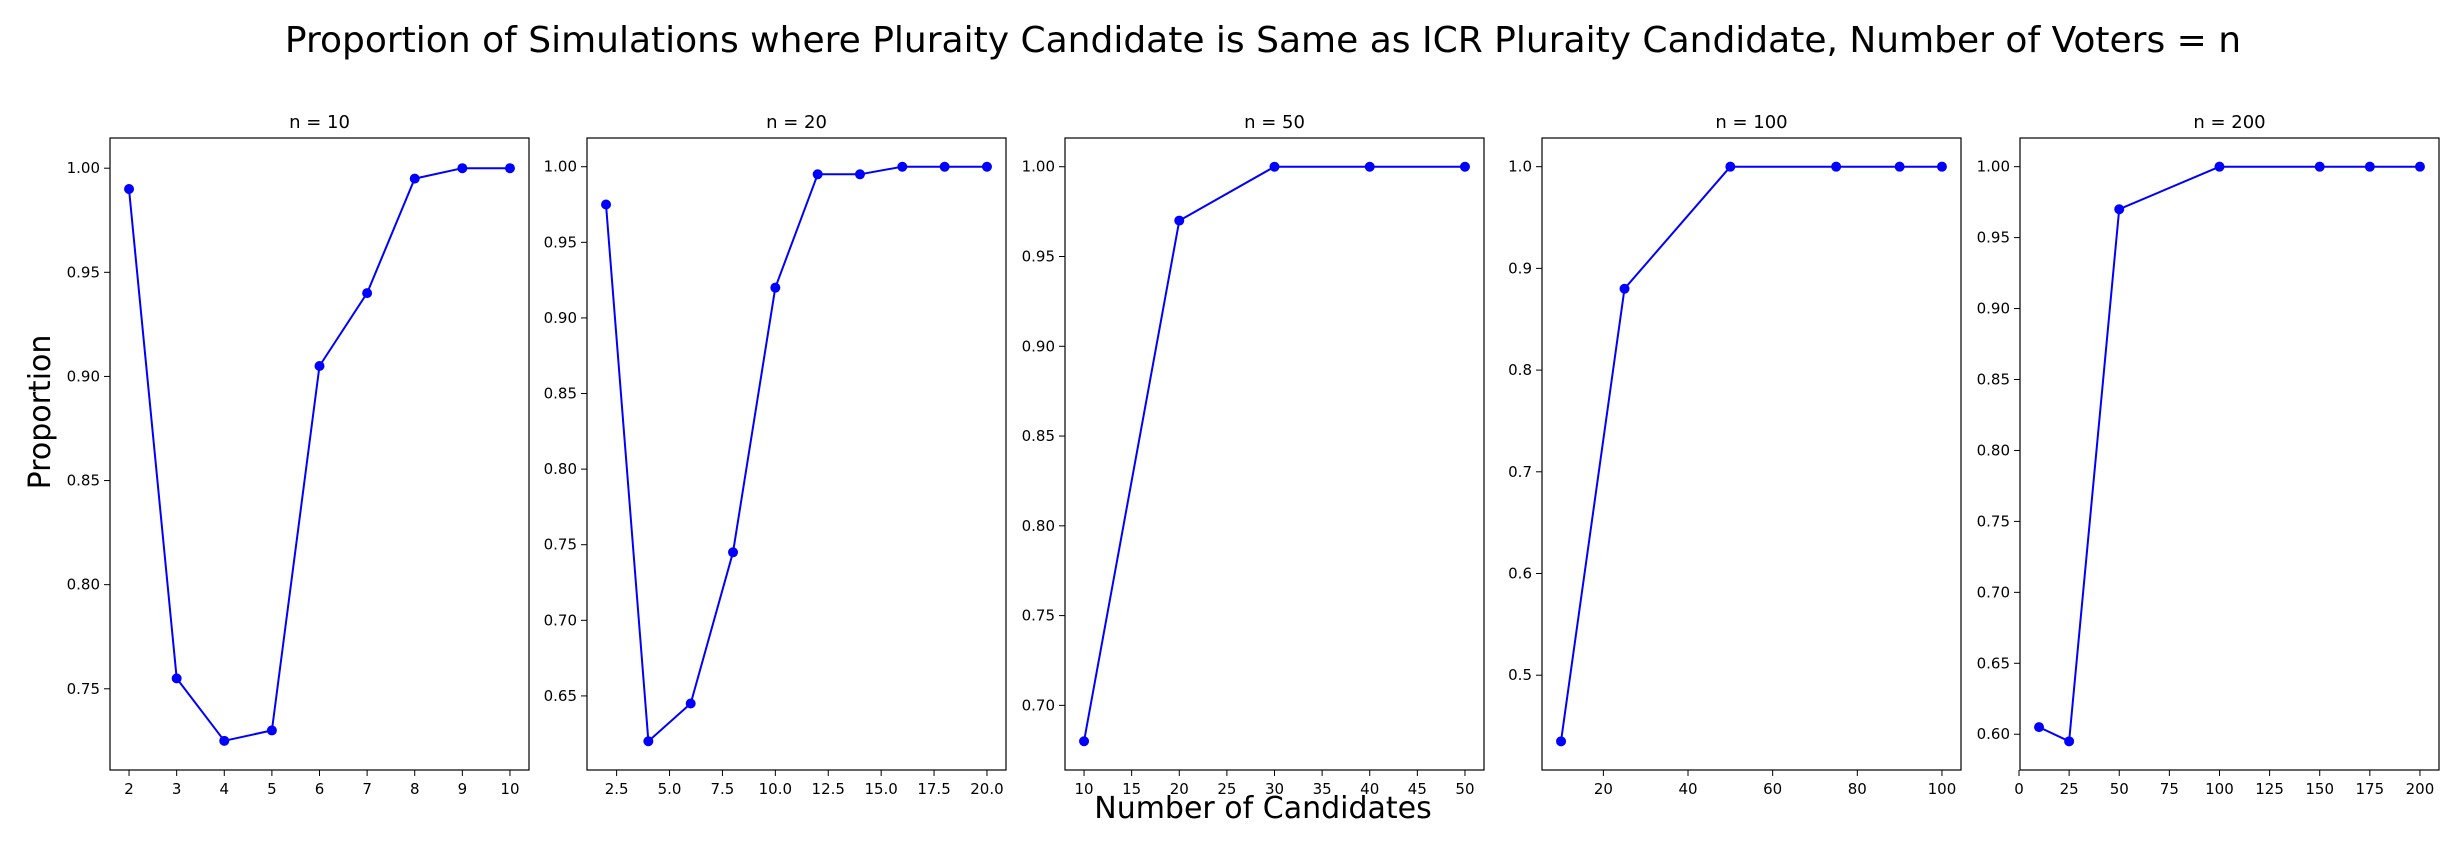 This screenshot has width=2461, height=848. I want to click on x-tick-label: 12.5, so click(828, 789).